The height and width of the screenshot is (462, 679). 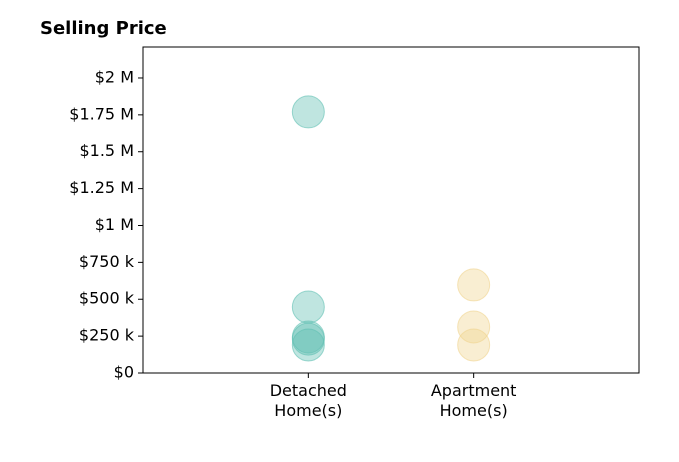 I want to click on y-tick-label: $1.75 M, so click(x=101, y=113).